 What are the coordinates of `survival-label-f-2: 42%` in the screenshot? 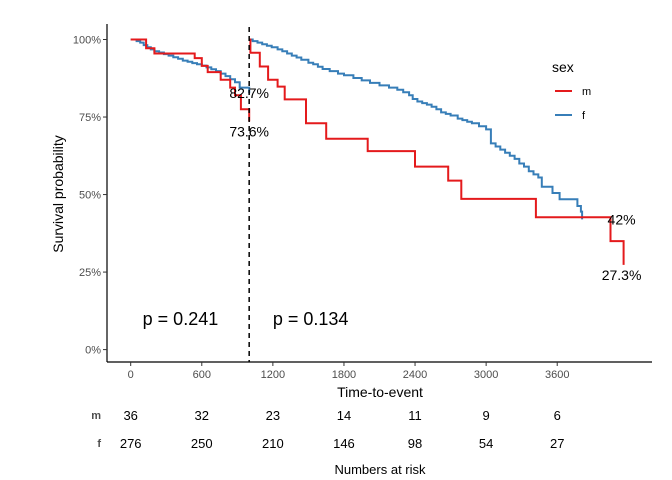 It's located at (622, 219).